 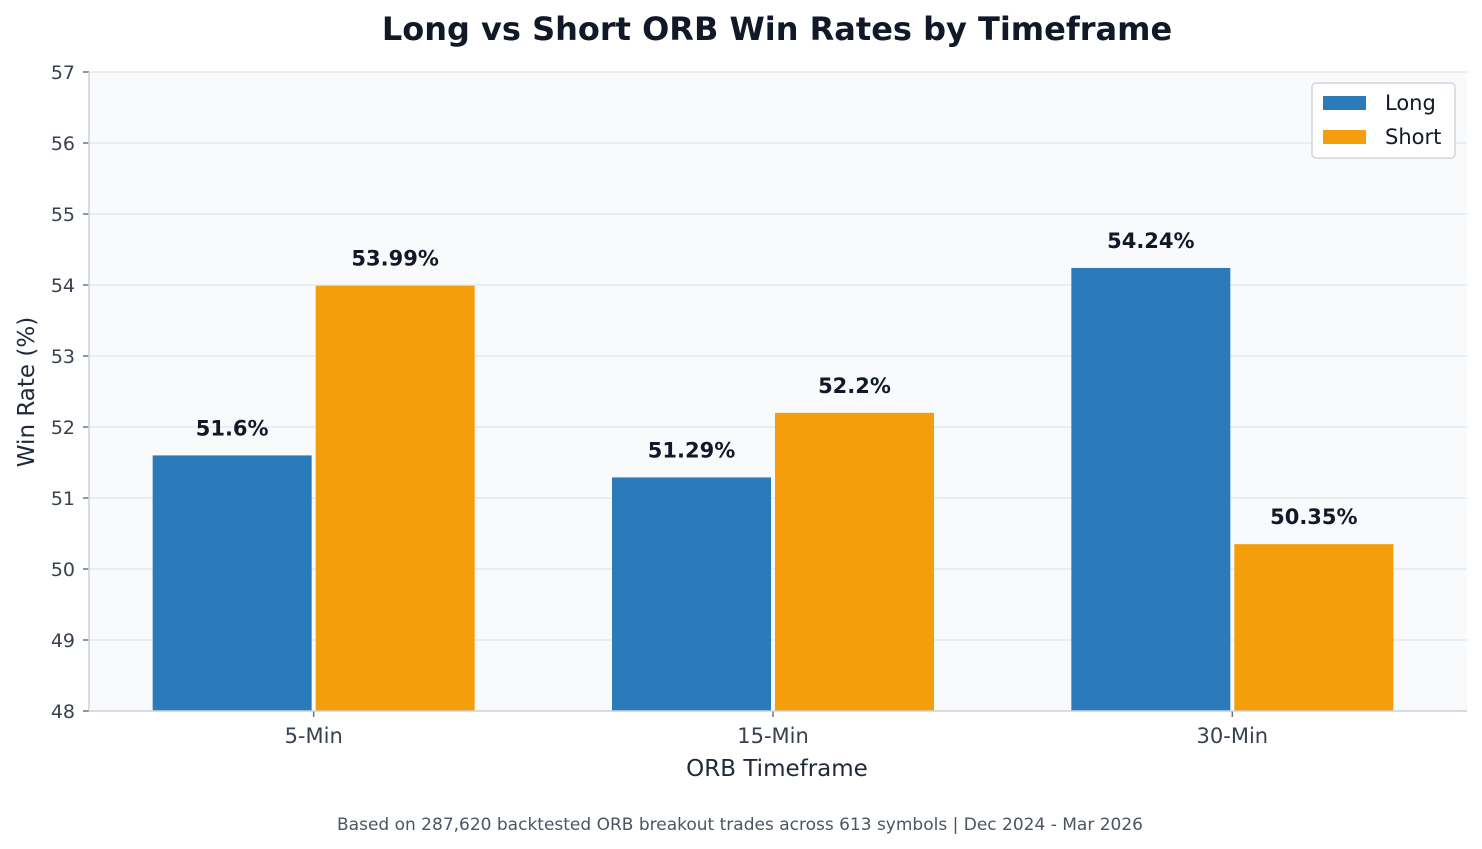 What do you see at coordinates (63, 428) in the screenshot?
I see `y-tick-label: 52` at bounding box center [63, 428].